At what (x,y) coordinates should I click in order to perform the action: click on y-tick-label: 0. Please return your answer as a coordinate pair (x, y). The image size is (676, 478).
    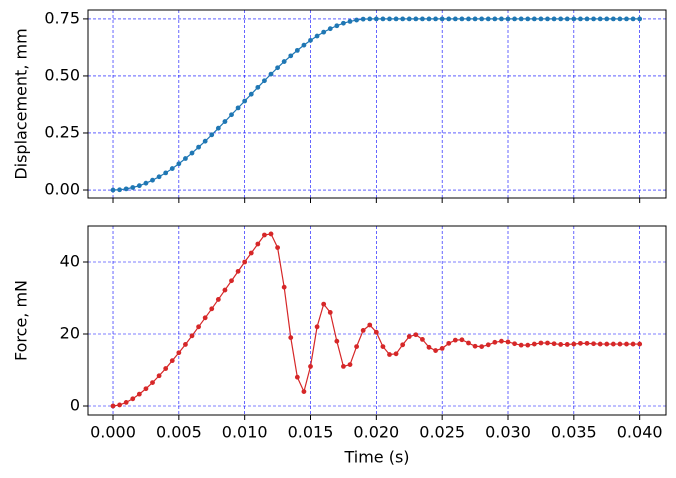
    Looking at the image, I should click on (75, 405).